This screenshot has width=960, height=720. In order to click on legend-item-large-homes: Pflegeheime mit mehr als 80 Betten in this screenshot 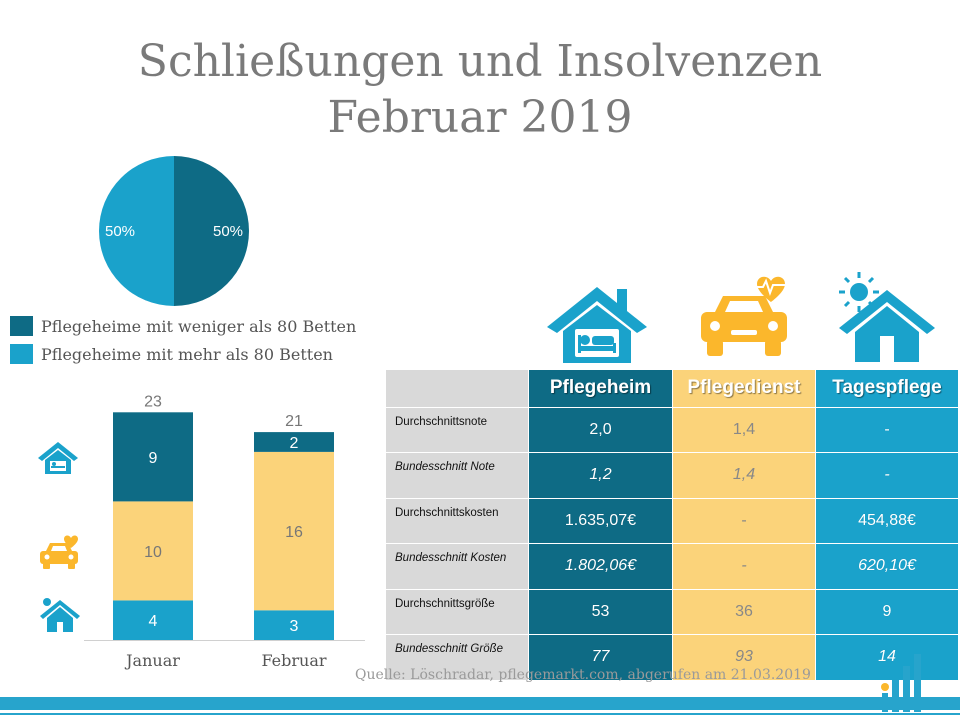, I will do `click(183, 354)`.